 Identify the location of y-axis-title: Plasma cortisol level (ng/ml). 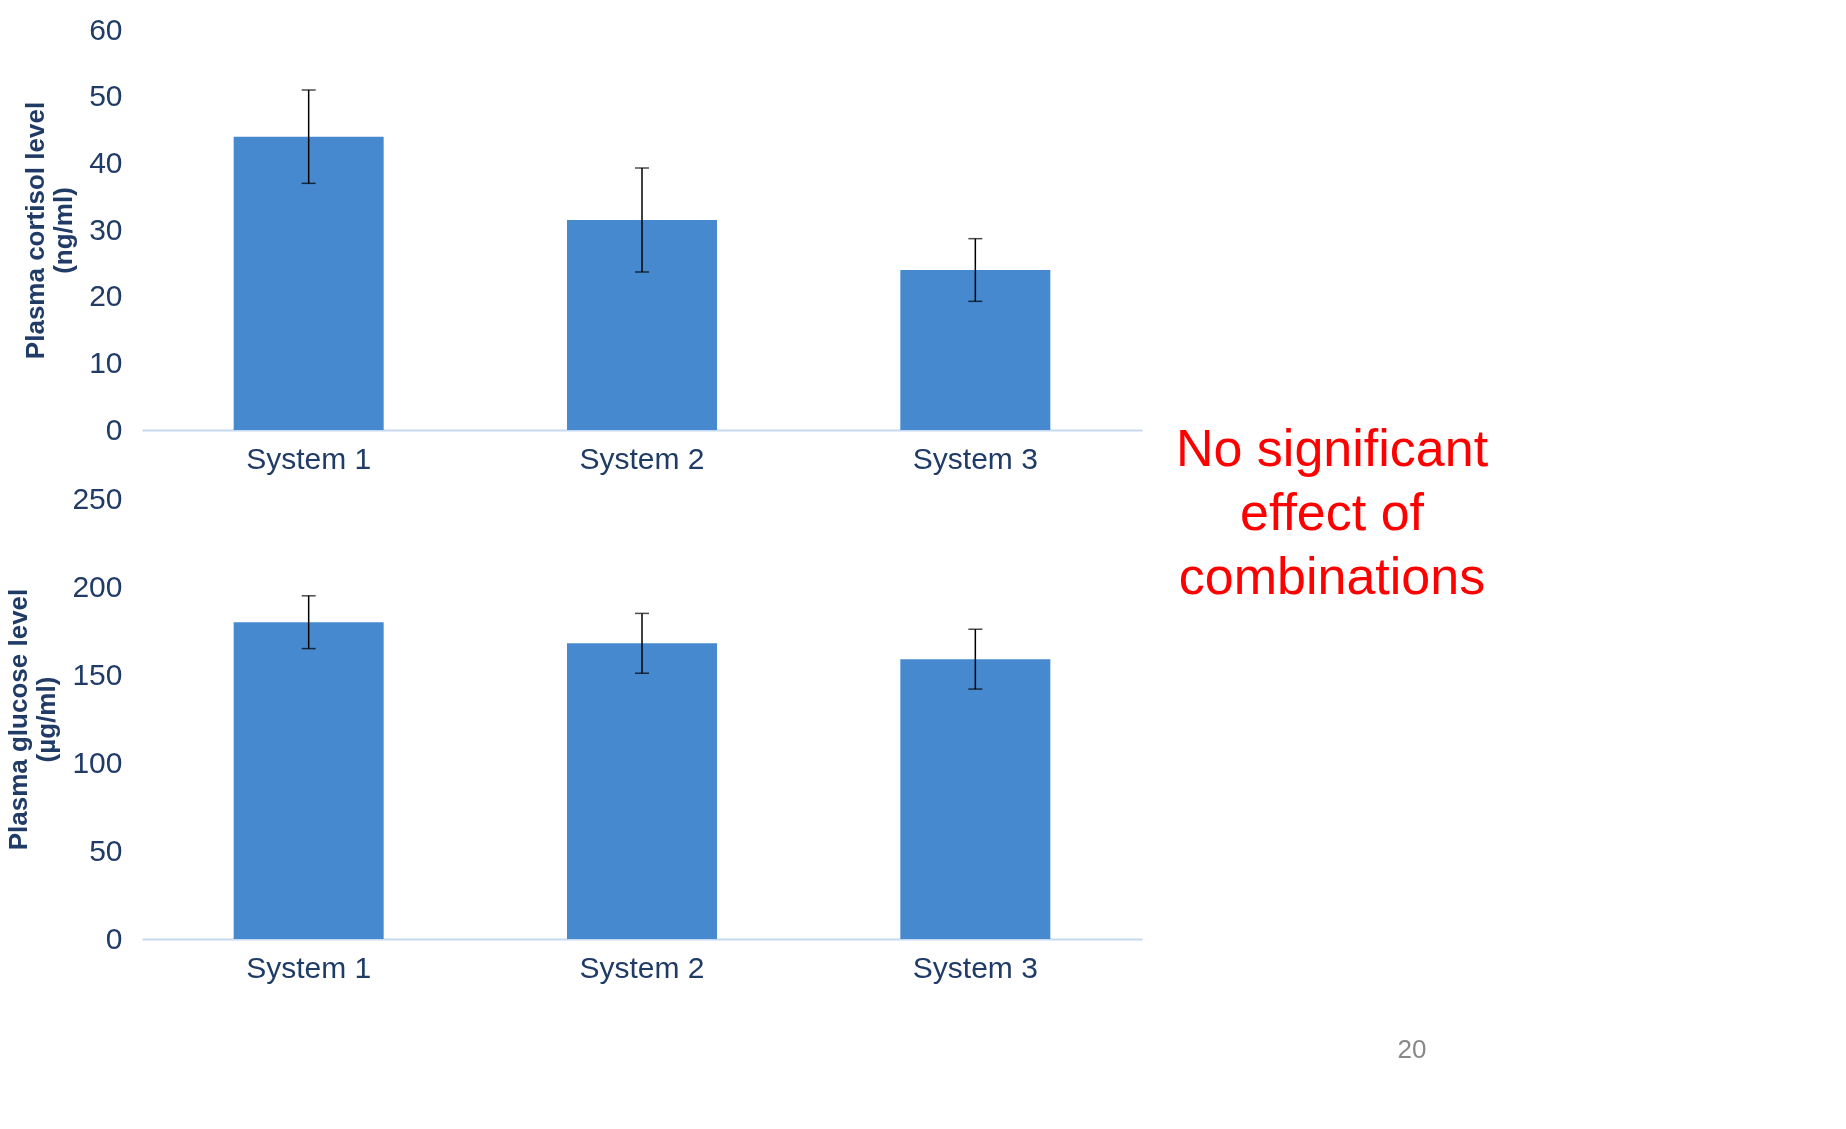
(49, 230).